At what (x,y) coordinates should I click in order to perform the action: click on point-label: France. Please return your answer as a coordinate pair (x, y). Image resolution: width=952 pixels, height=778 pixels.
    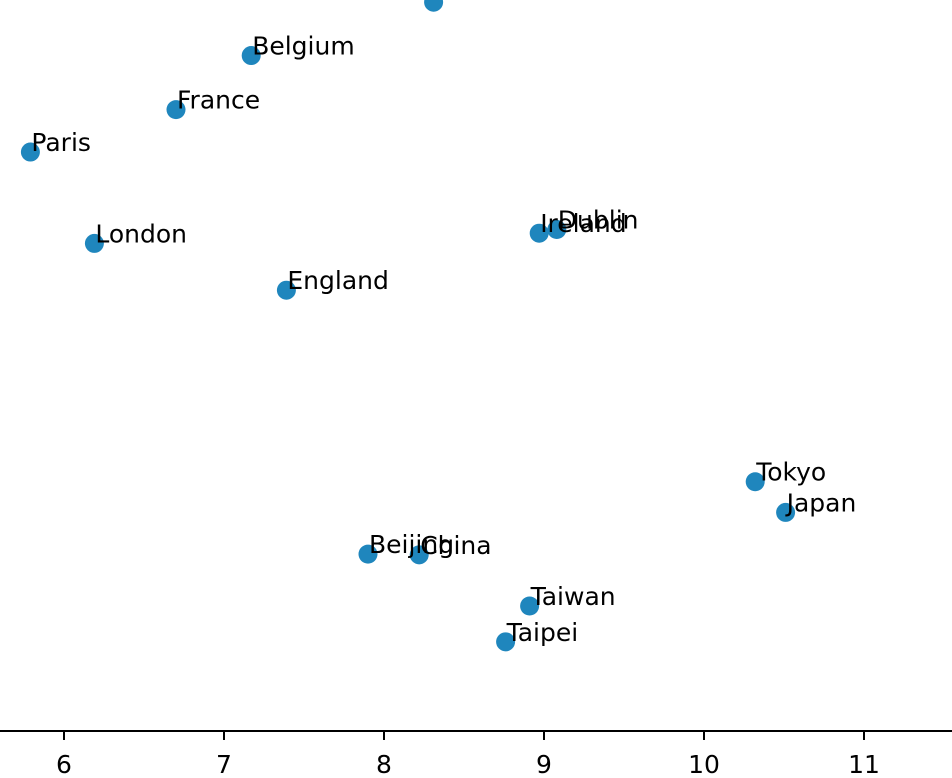
    Looking at the image, I should click on (218, 100).